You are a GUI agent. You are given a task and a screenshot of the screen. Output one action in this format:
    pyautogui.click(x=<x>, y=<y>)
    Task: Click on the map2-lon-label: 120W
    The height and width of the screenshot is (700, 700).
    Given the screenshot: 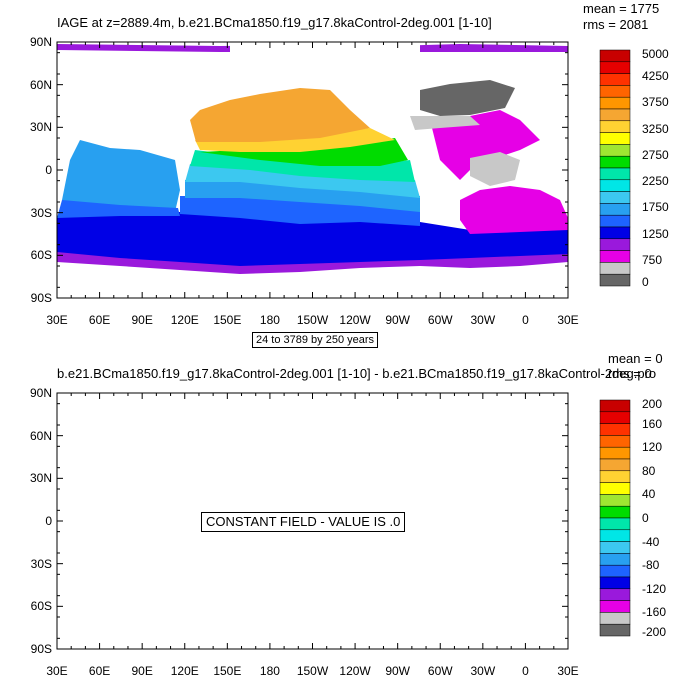 What is the action you would take?
    pyautogui.click(x=355, y=671)
    